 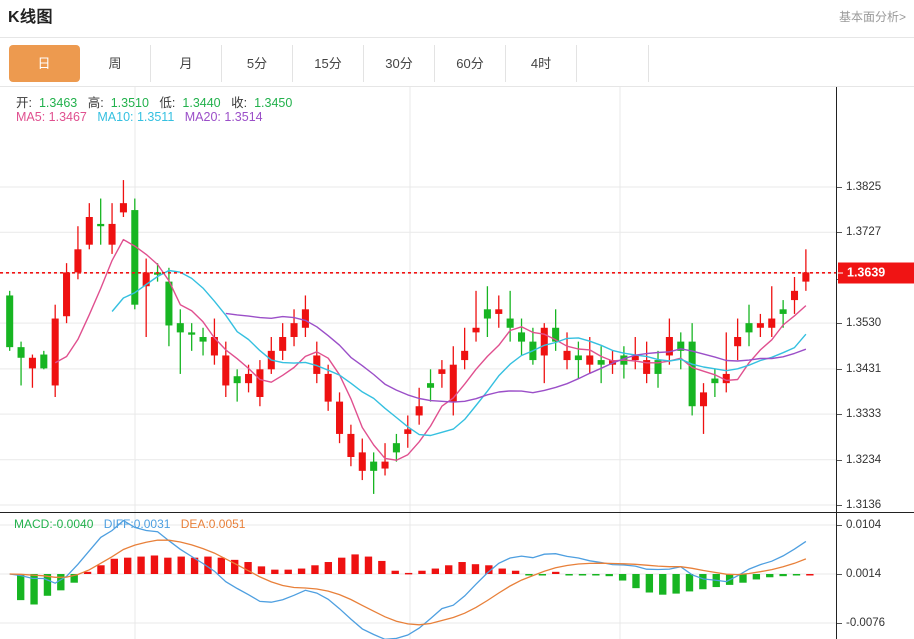 I want to click on macd-legend: MACD:-0.0040 DIFF:0.0031 DEA:0.0051, so click(x=133, y=524).